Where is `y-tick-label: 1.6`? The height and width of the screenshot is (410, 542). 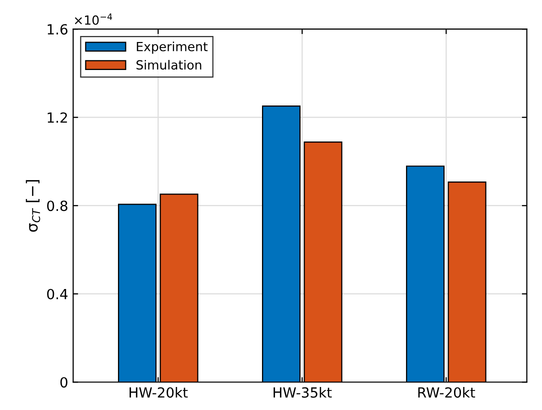 y-tick-label: 1.6 is located at coordinates (58, 29).